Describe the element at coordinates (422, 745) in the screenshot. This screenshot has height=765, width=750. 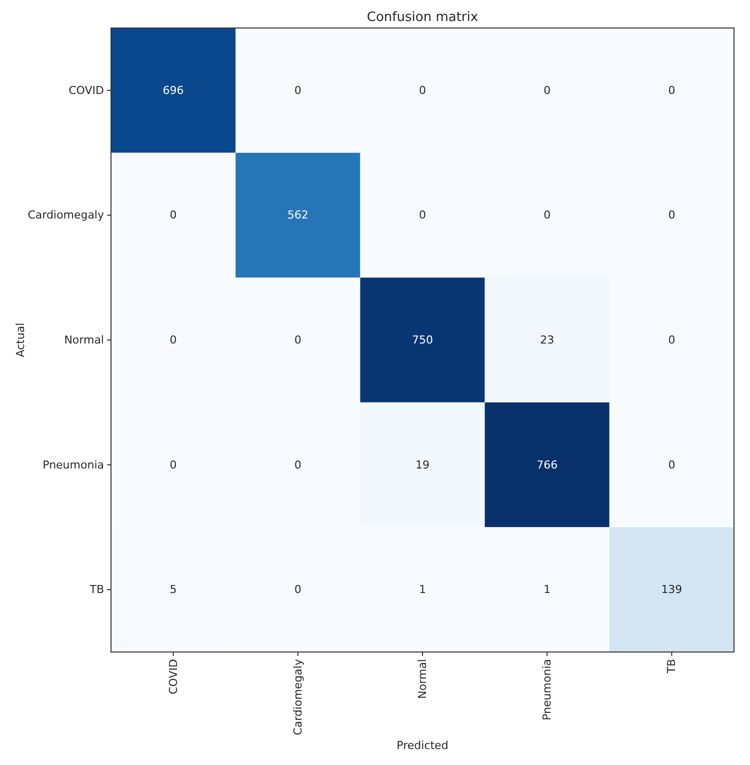
I see `x-axis-title: Predicted` at that location.